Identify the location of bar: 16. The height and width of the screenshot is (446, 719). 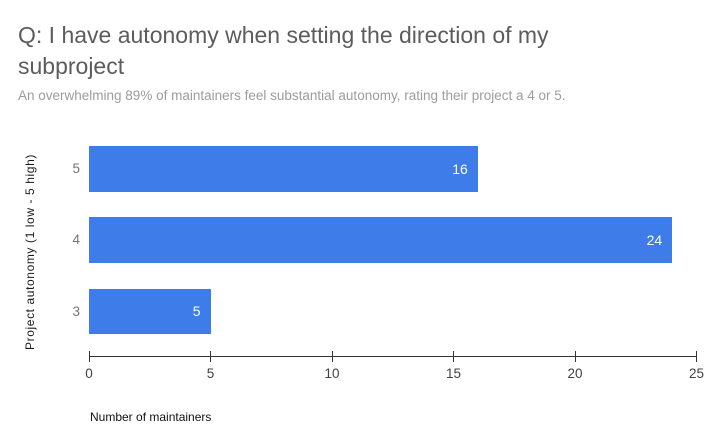
(283, 169).